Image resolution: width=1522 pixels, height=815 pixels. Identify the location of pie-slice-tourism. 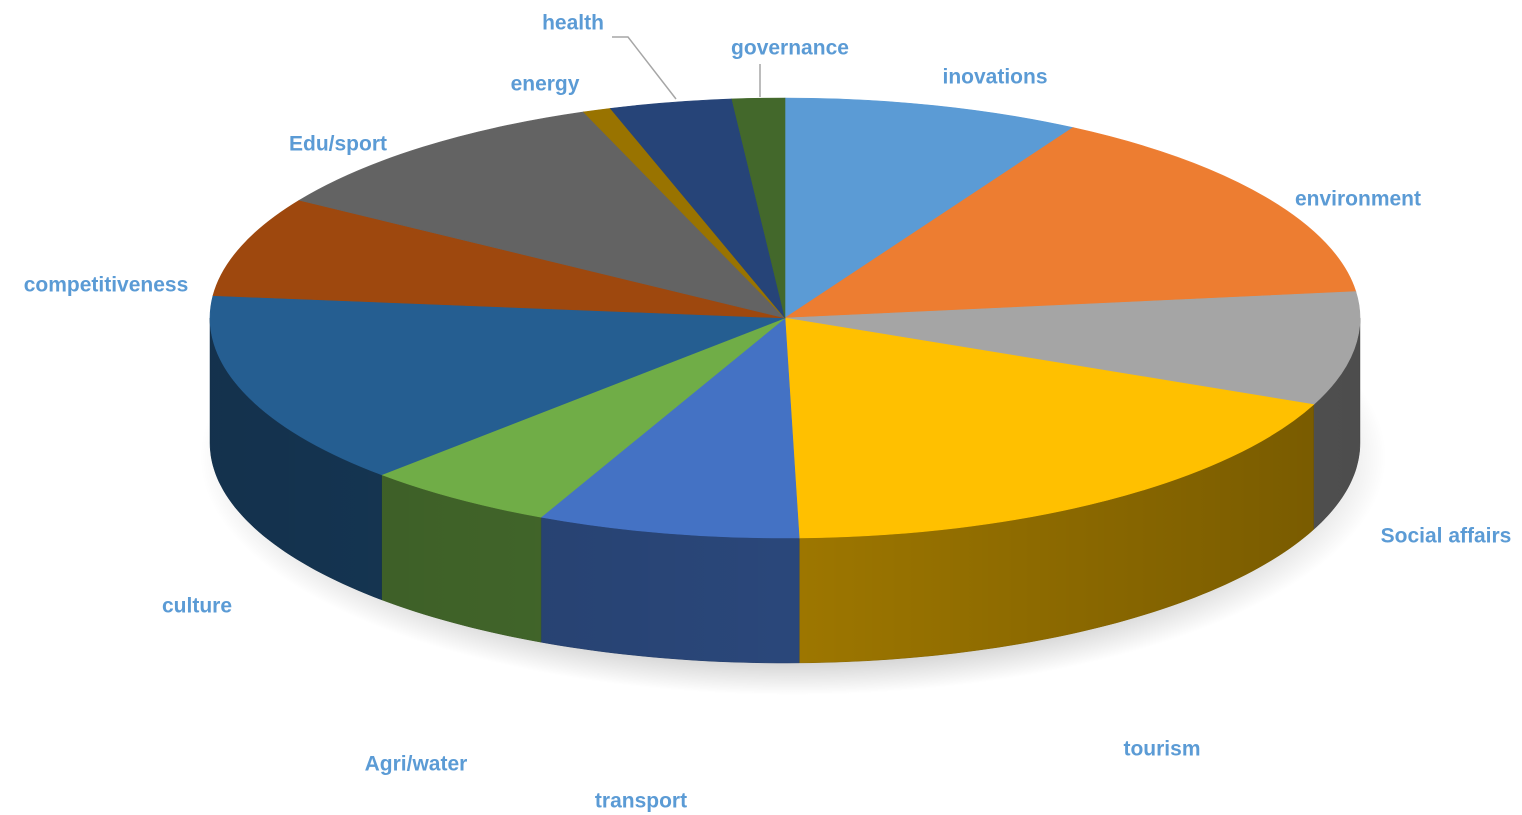
(1049, 428).